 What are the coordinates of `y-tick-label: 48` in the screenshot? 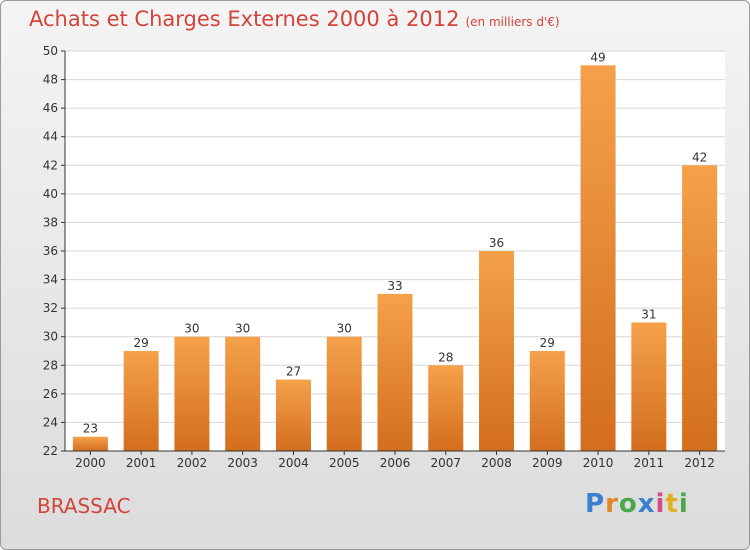 It's located at (50, 80).